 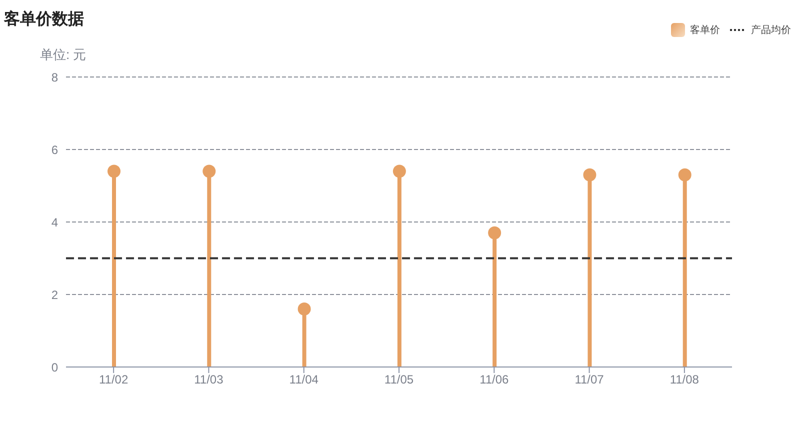 I want to click on x-tick-label: 11/02, so click(x=113, y=379).